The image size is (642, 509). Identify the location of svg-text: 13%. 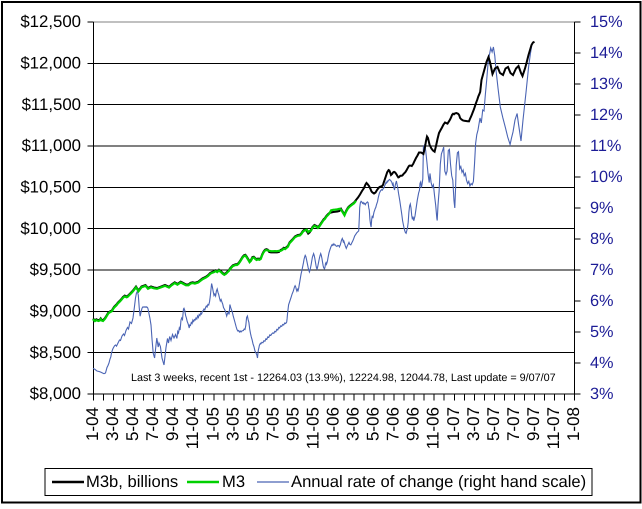
(606, 84).